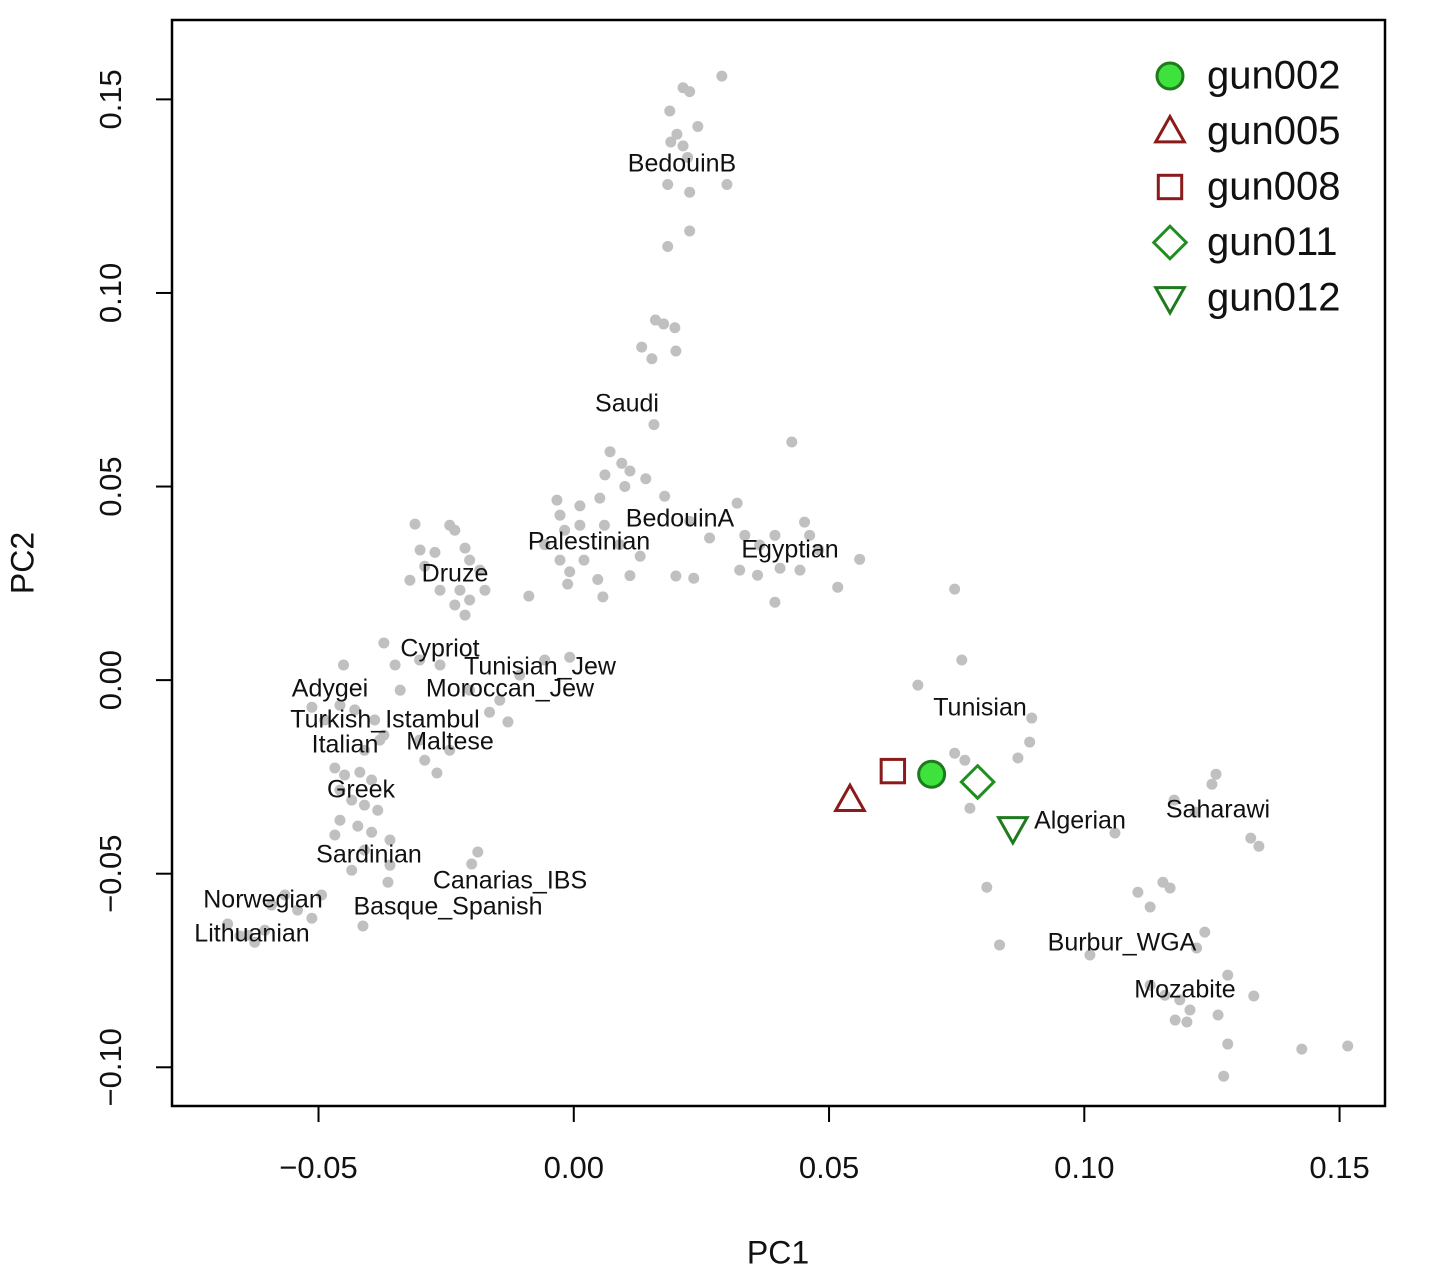 This screenshot has width=1440, height=1285. Describe the element at coordinates (361, 790) in the screenshot. I see `group-label: Greek` at that location.